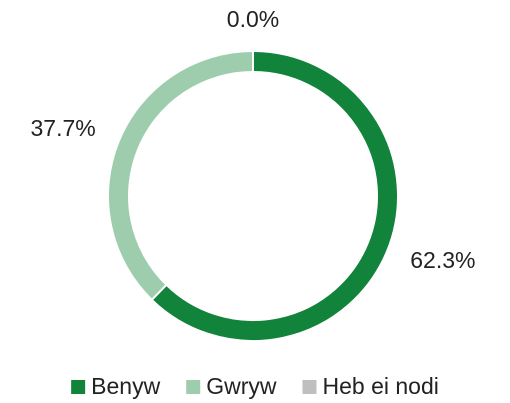 The width and height of the screenshot is (510, 403). Describe the element at coordinates (253, 19) in the screenshot. I see `data-label: 0.0%` at that location.